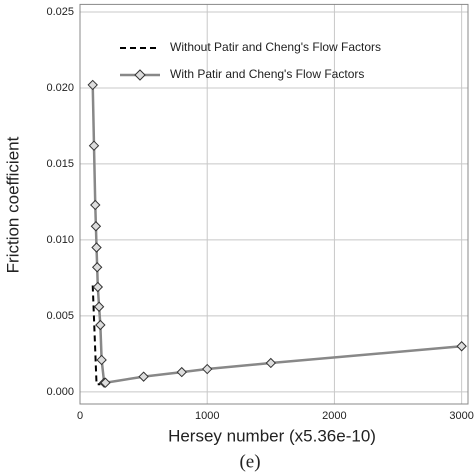  What do you see at coordinates (12, 204) in the screenshot?
I see `y-axis-label: Friction coefficient` at bounding box center [12, 204].